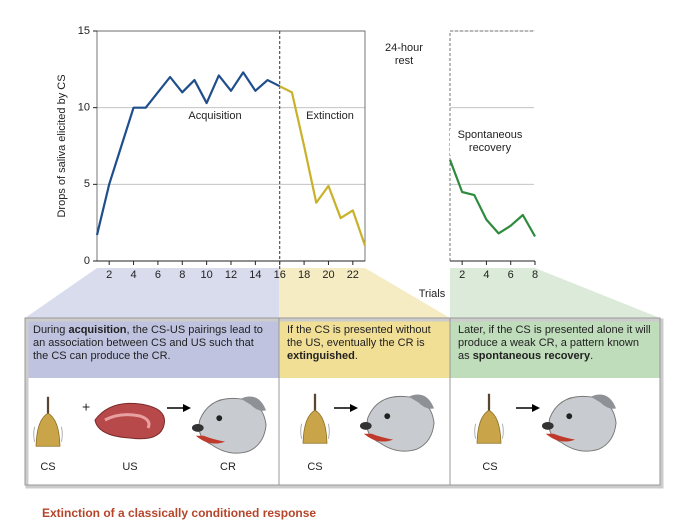 Image resolution: width=700 pixels, height=525 pixels. Describe the element at coordinates (130, 467) in the screenshot. I see `icon-label: US` at that location.